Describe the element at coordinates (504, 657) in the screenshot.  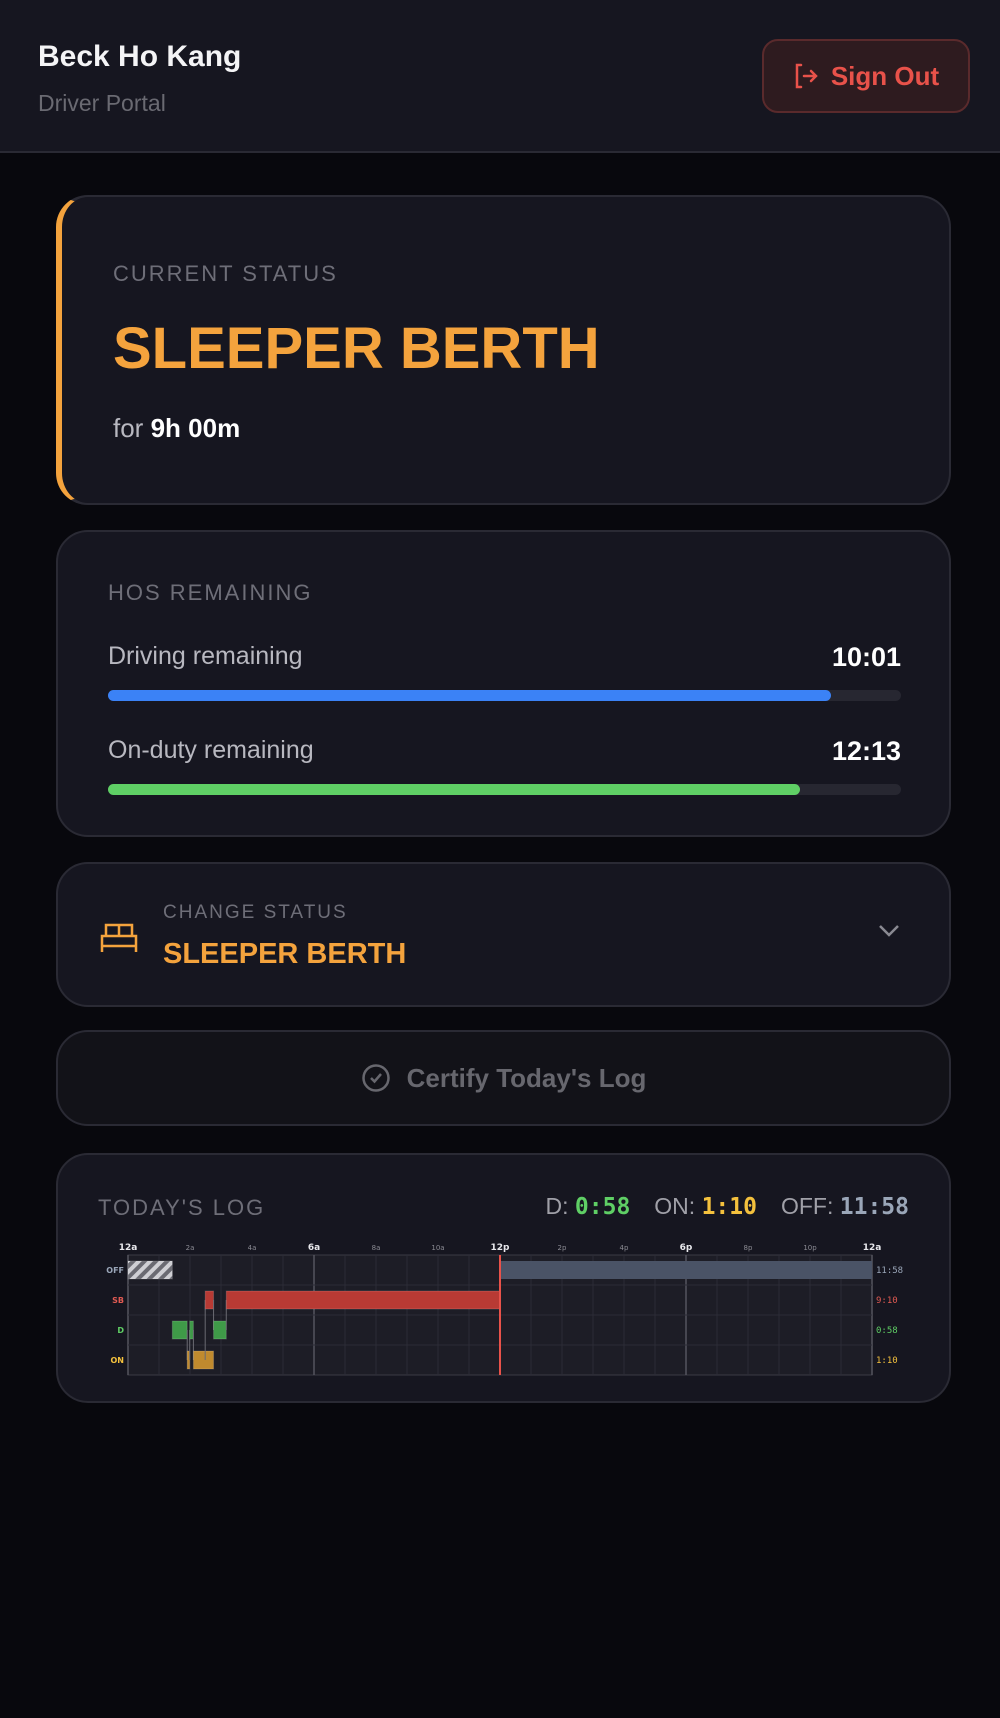
I see `driving-remaining-row: Driving remaining 10:01` at that location.